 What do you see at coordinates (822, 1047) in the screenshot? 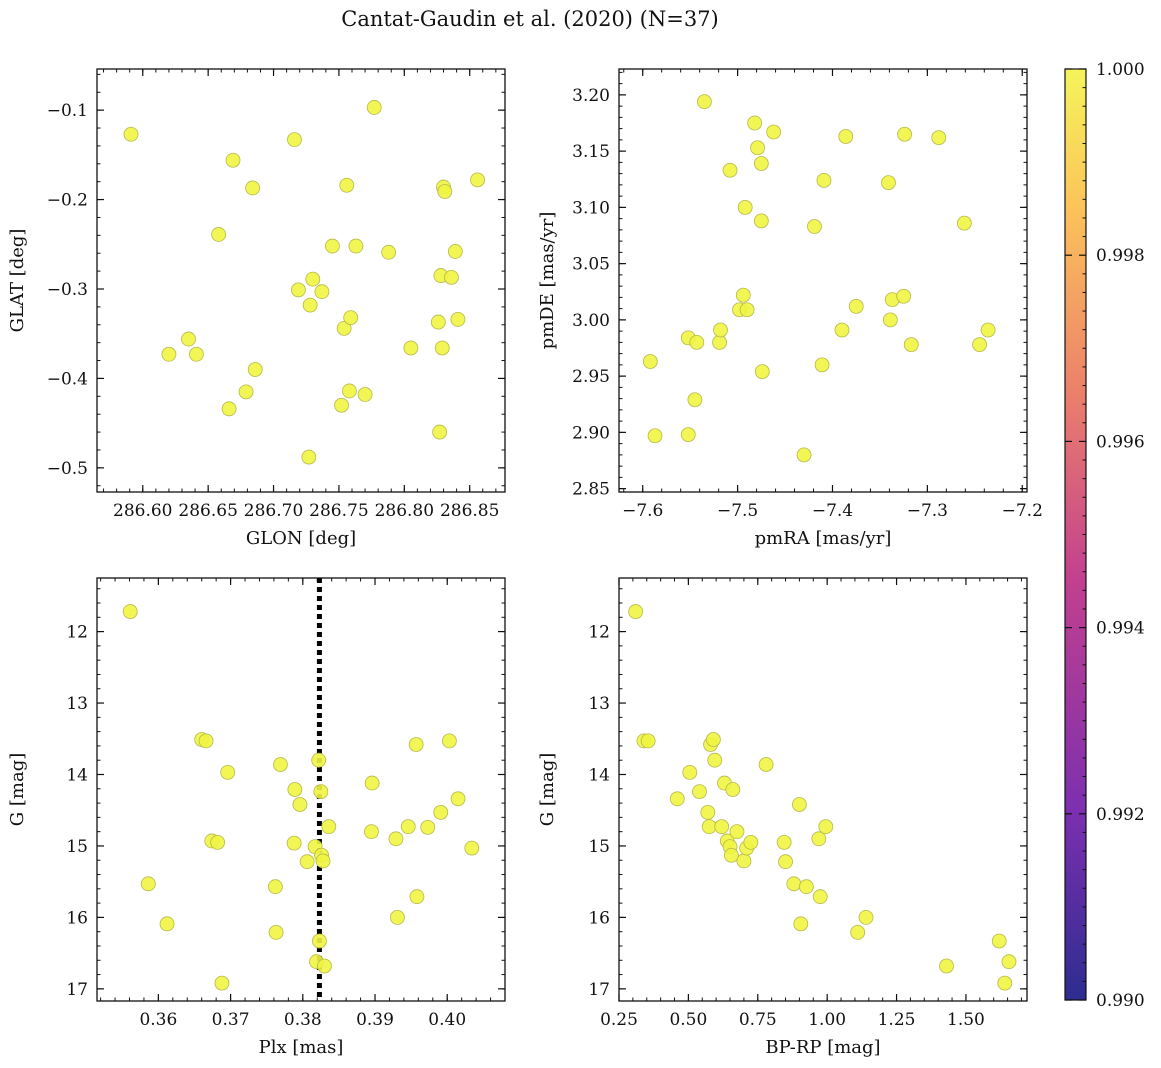
I see `x-axis-label: BP-RP [mag]` at bounding box center [822, 1047].